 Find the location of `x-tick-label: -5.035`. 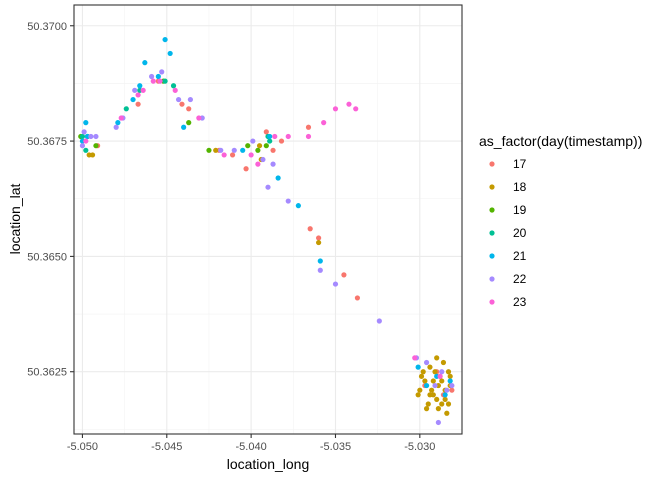

x-tick-label: -5.035 is located at coordinates (335, 447).